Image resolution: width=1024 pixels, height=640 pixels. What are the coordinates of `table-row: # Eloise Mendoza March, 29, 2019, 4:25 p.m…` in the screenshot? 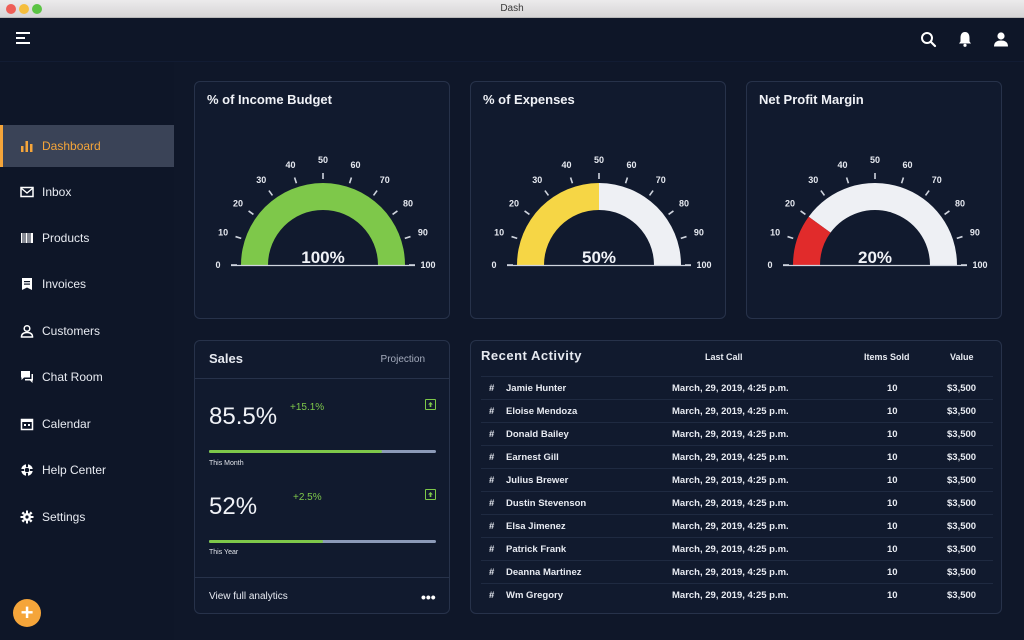 It's located at (737, 410).